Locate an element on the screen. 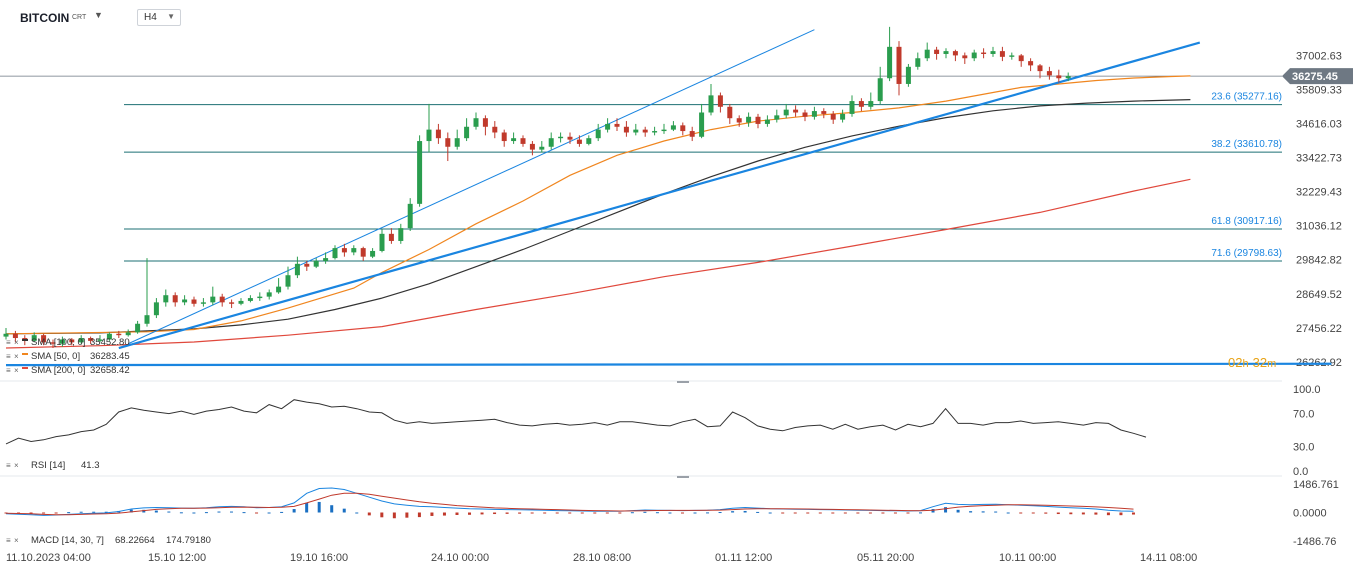  indicator-label: SMA [100, 0] is located at coordinates (58, 342).